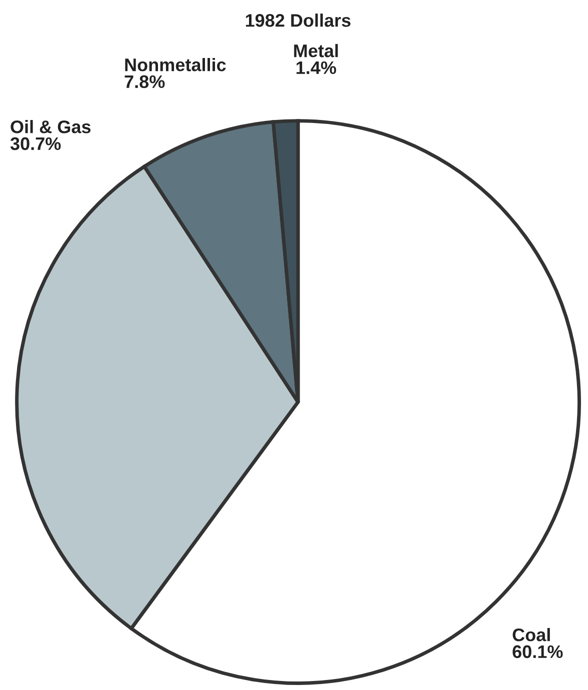  What do you see at coordinates (50, 127) in the screenshot?
I see `slice-label: Oil & Gas` at bounding box center [50, 127].